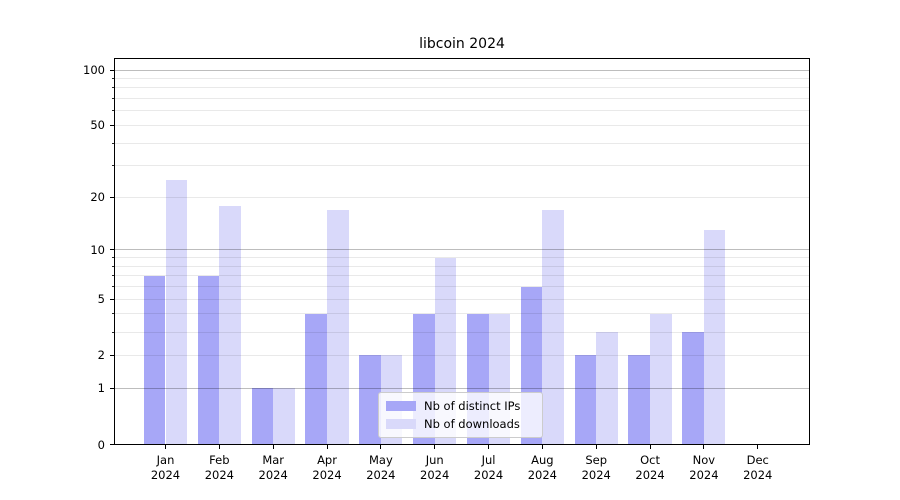  I want to click on bar-downloads-feb, so click(230, 325).